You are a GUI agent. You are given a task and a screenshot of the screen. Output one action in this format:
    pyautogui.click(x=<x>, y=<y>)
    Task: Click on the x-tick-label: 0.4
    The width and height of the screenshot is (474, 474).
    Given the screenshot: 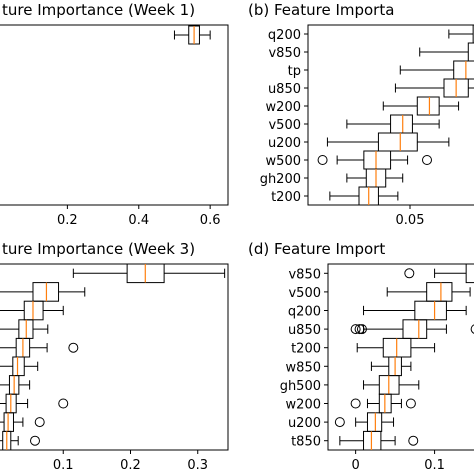 What is the action you would take?
    pyautogui.click(x=138, y=220)
    